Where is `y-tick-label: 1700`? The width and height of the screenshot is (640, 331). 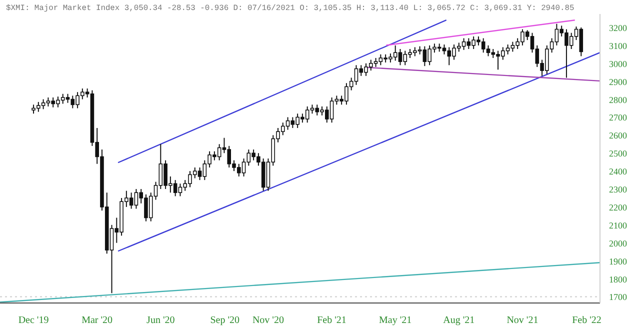
y-tick-label: 1700 is located at coordinates (618, 297).